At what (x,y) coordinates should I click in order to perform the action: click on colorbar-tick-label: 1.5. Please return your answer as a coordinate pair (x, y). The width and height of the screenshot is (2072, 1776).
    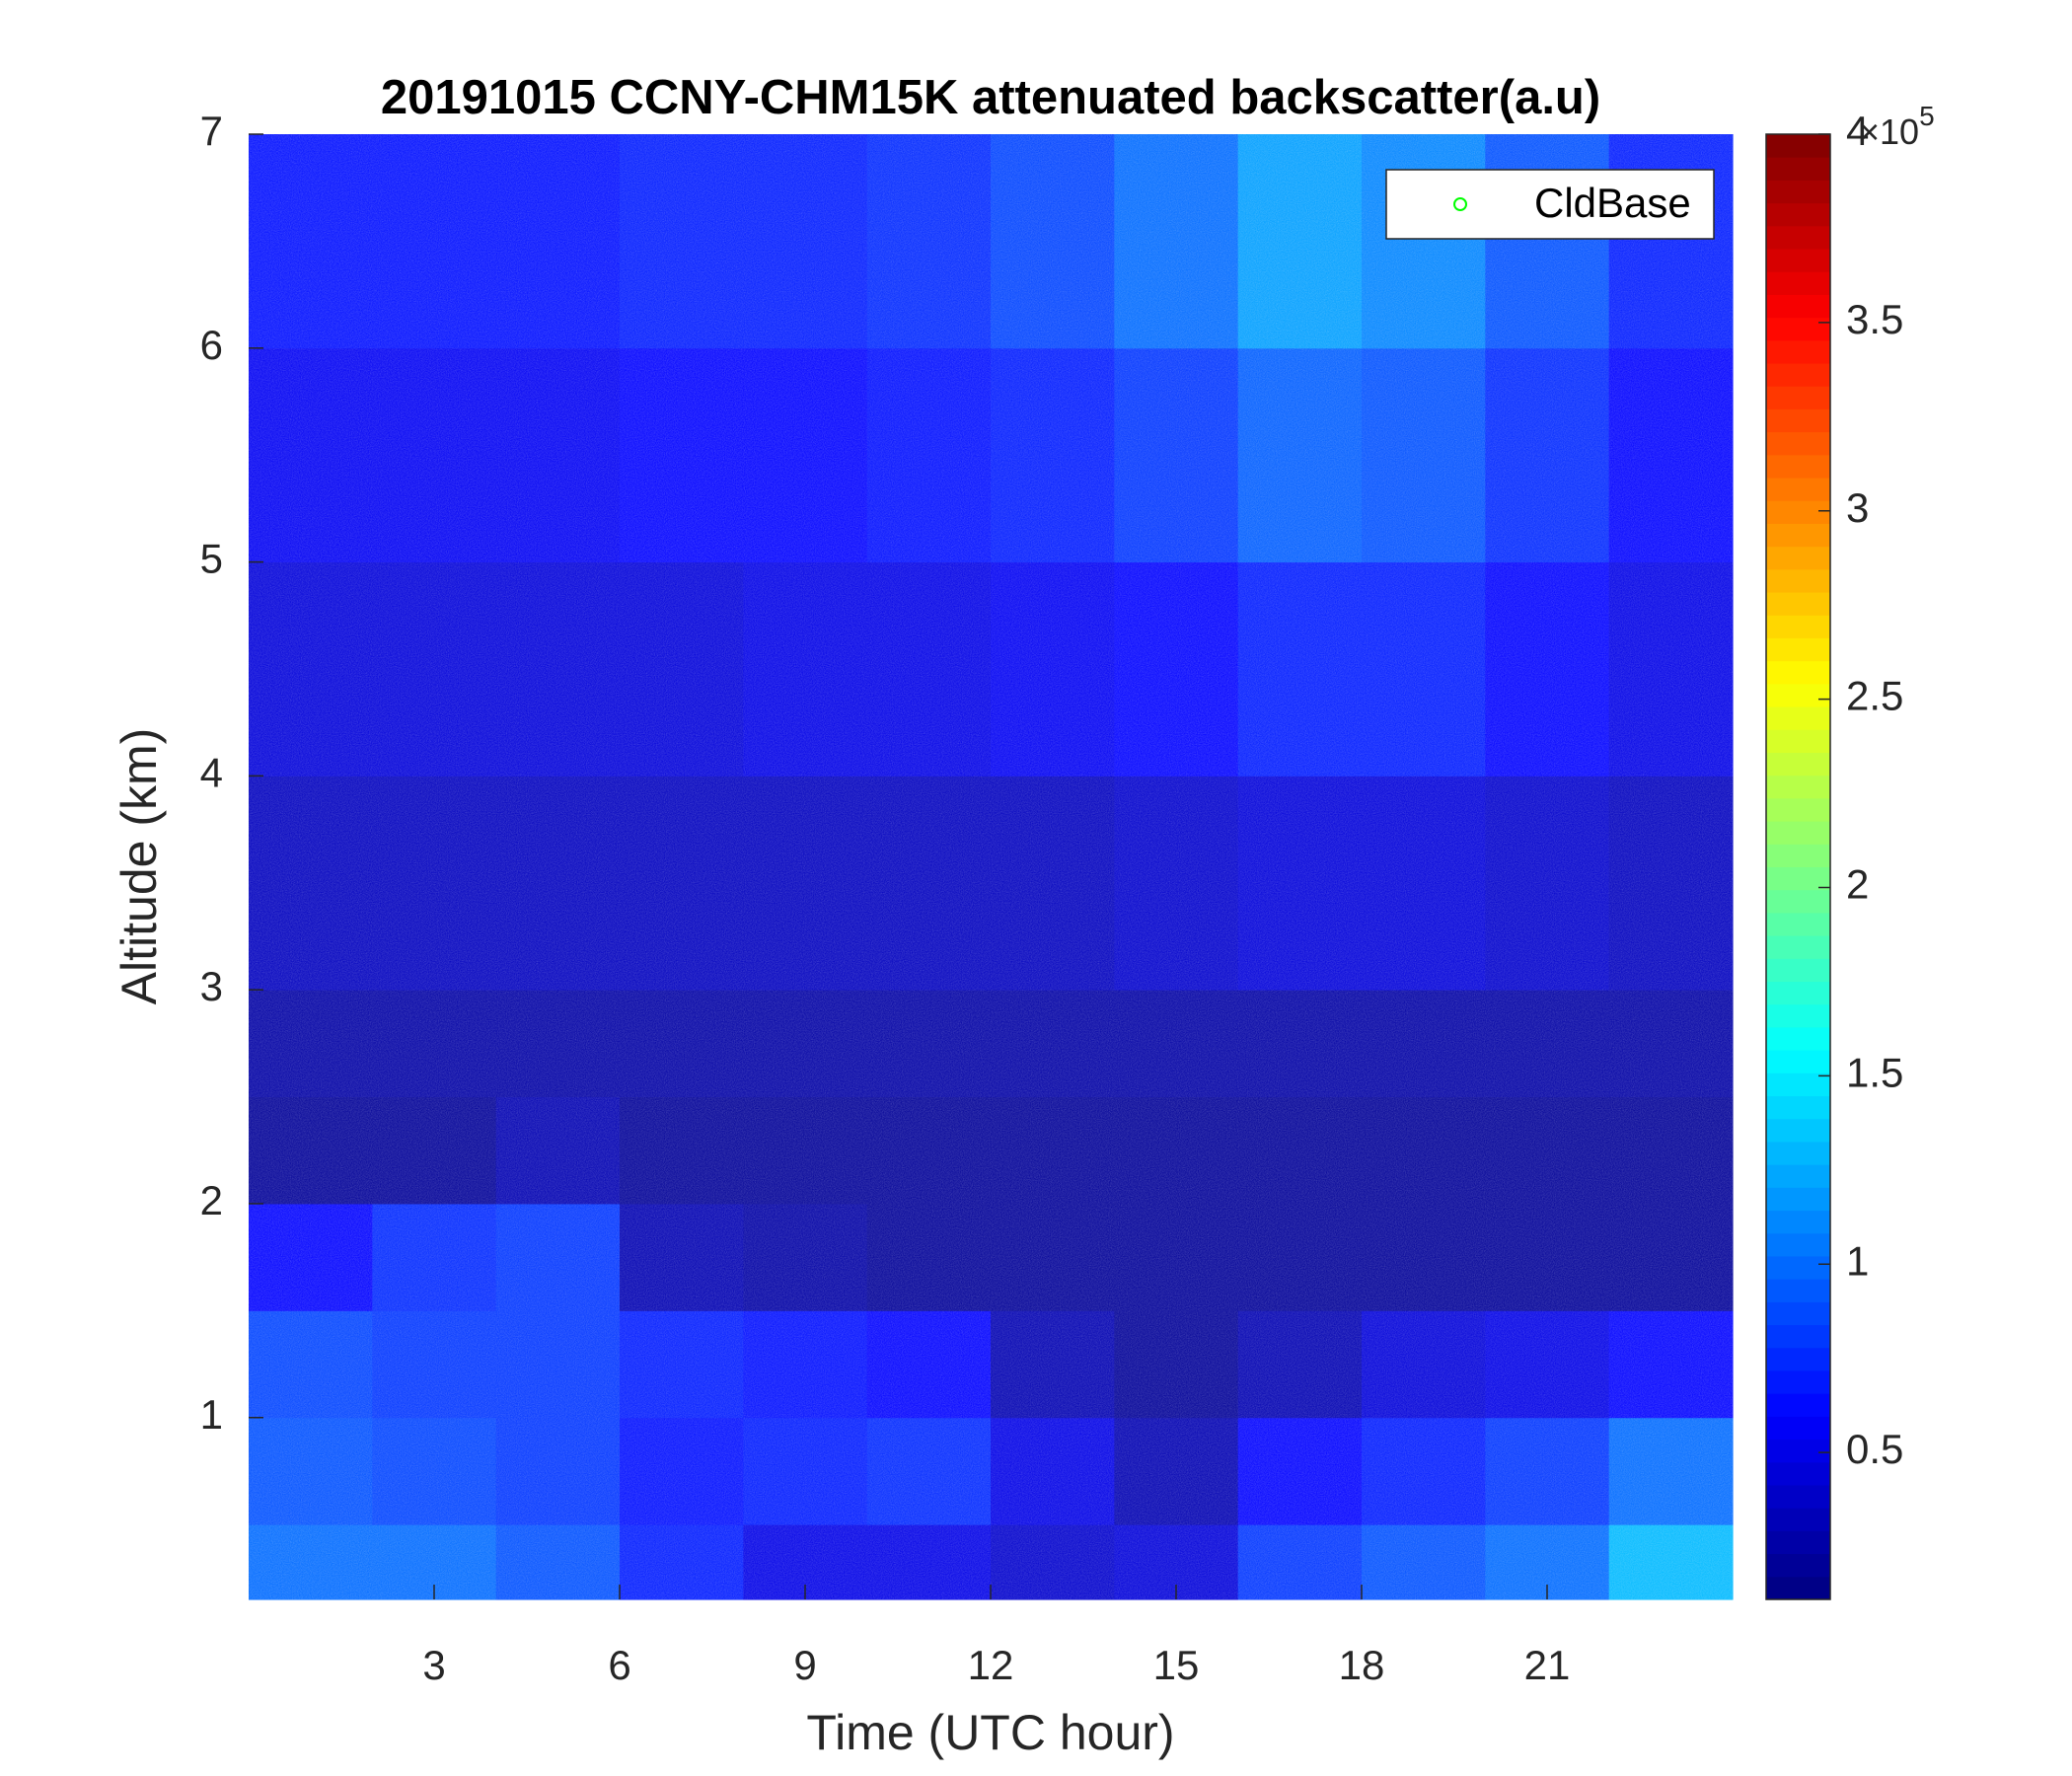
    Looking at the image, I should click on (1875, 1072).